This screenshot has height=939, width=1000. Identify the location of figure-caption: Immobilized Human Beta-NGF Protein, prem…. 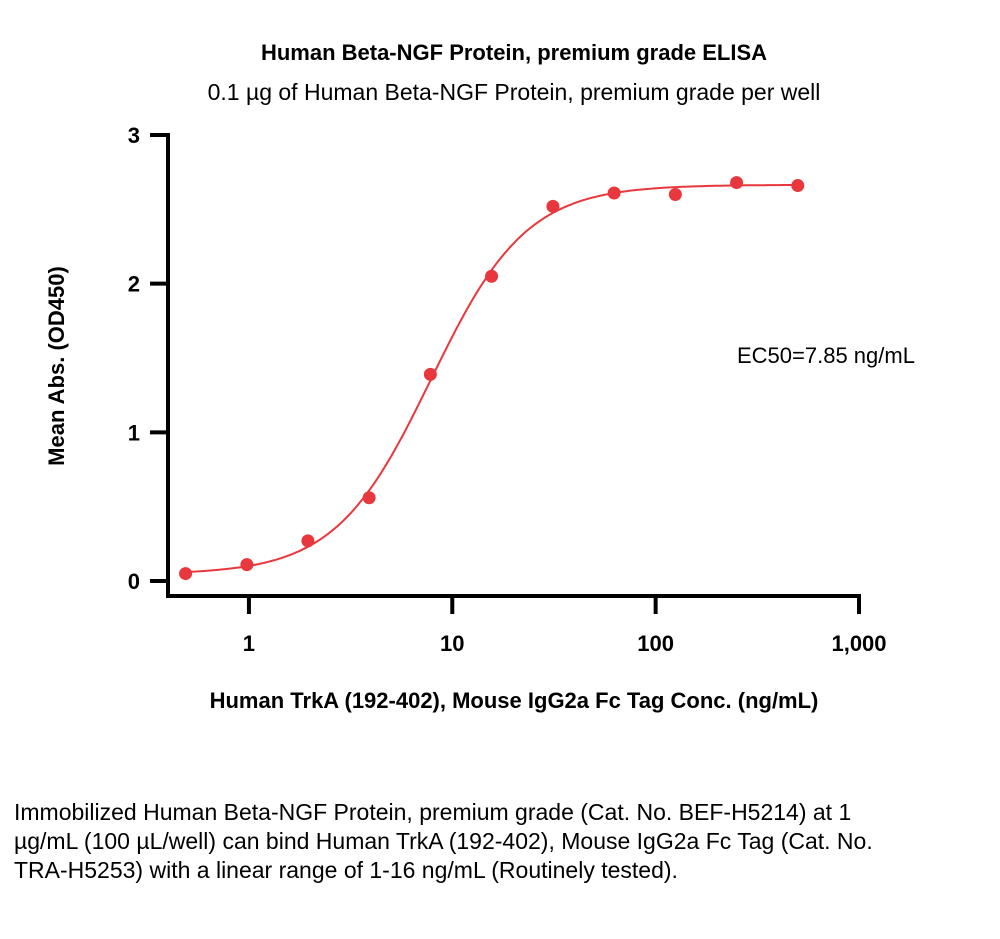
(443, 841).